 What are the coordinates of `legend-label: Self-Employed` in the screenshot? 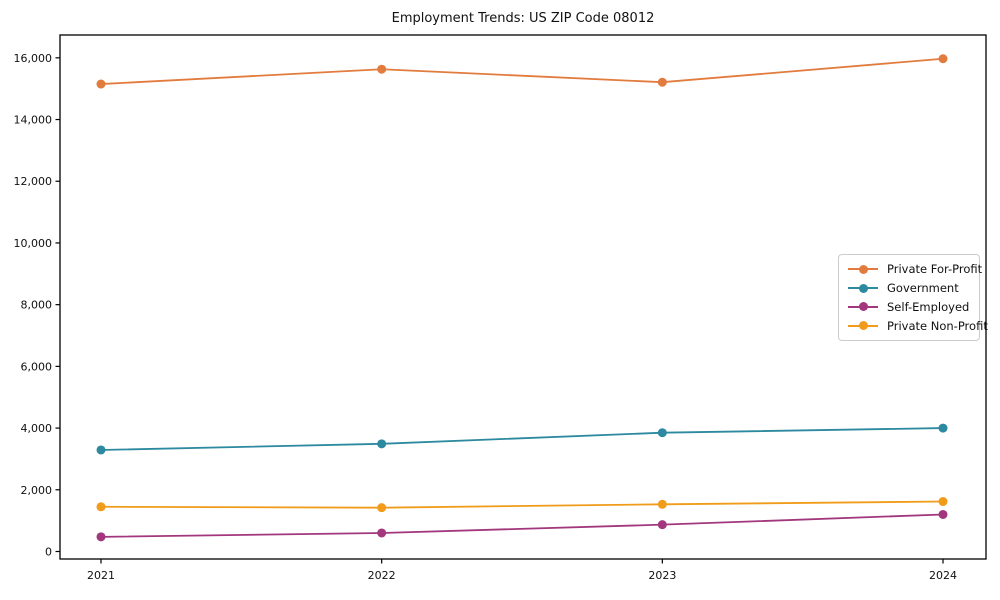 It's located at (928, 306).